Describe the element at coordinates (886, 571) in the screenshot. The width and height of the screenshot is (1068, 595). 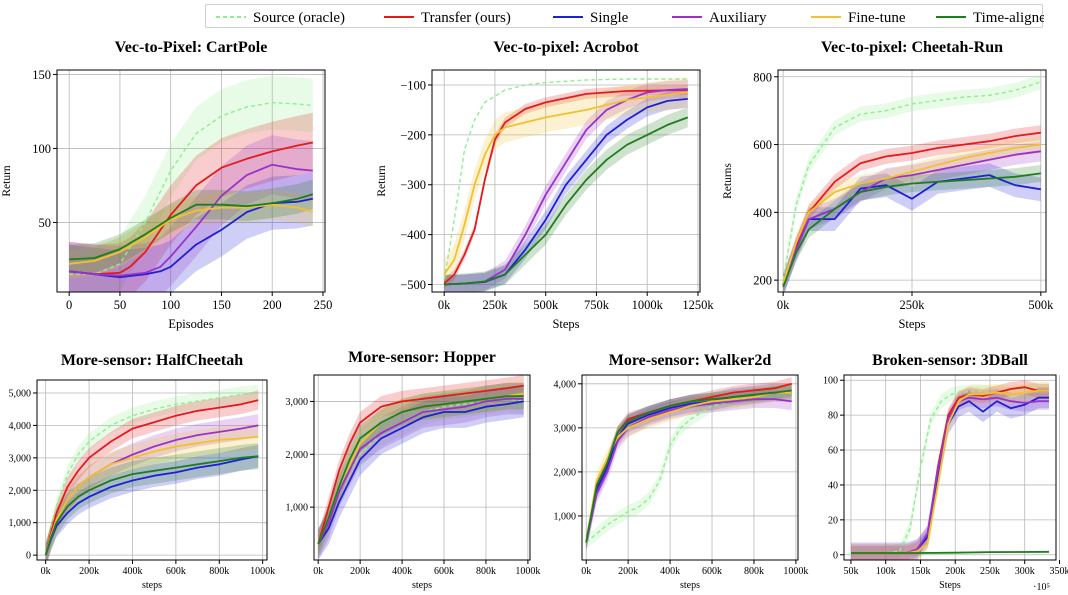
I see `x-tick-label: 100k` at that location.